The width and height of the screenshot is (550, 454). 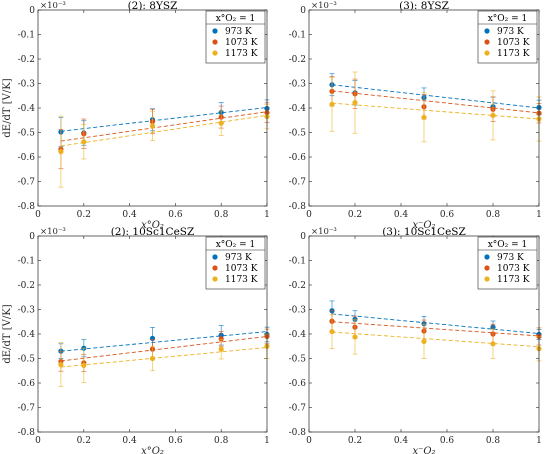 I want to click on x-axis-label: x°O₂, so click(x=152, y=225).